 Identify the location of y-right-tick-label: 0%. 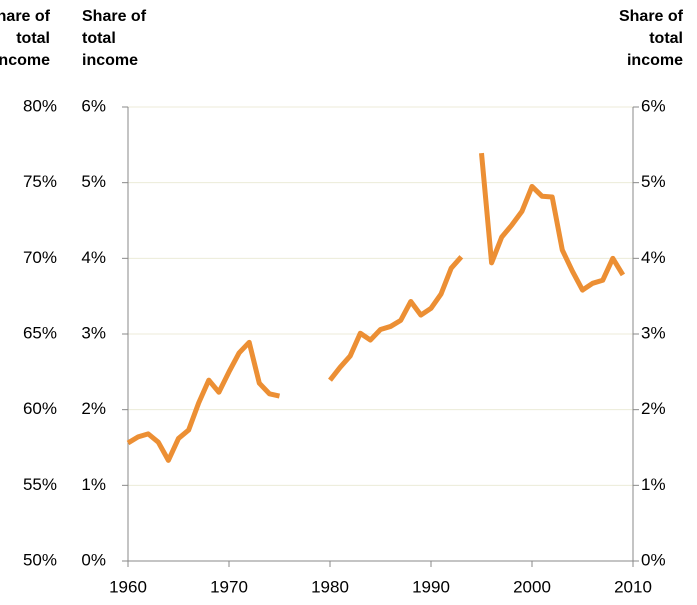
(653, 559).